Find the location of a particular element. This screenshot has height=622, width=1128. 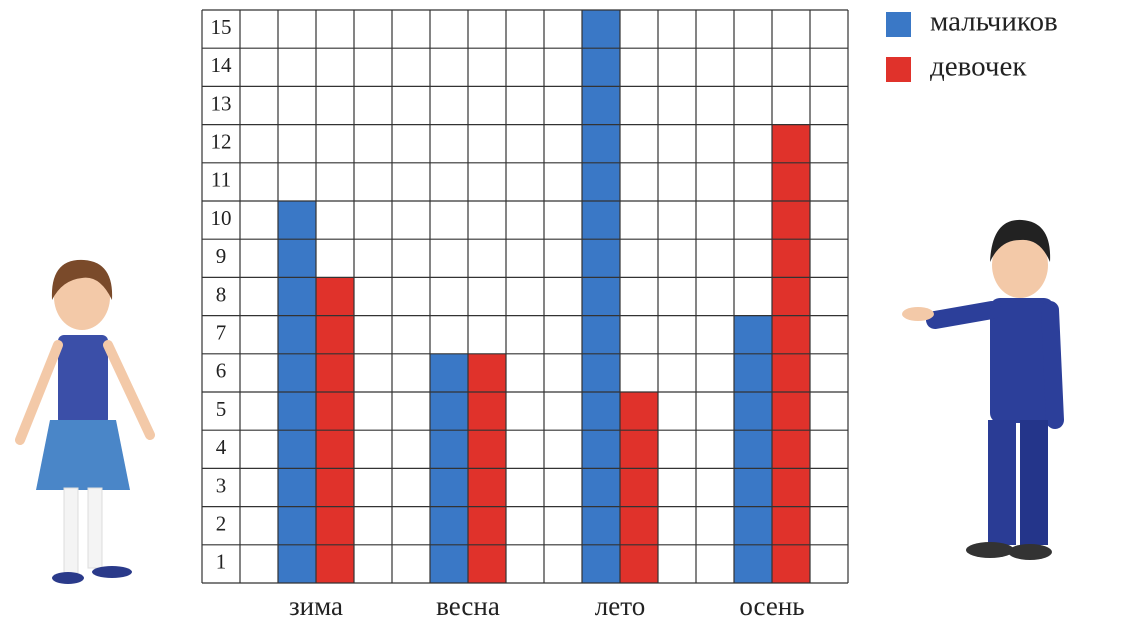

y-tick-label: 7 is located at coordinates (221, 333).